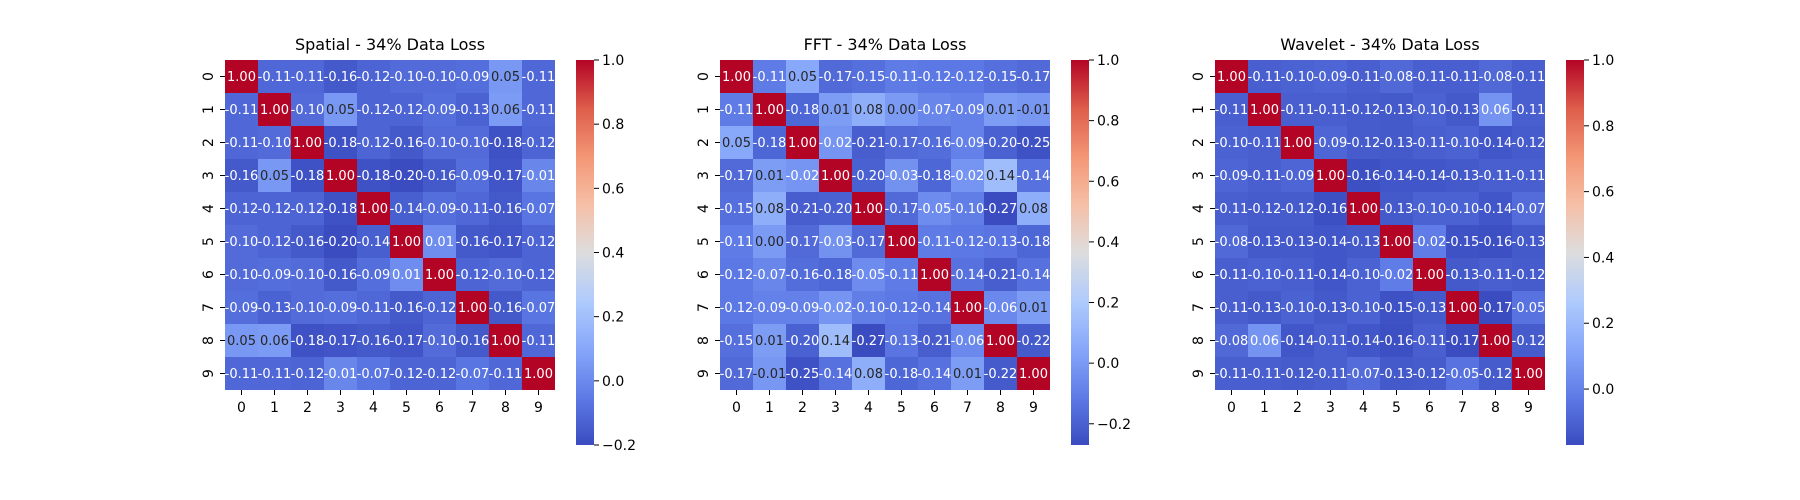  Describe the element at coordinates (835, 341) in the screenshot. I see `cell-value-label: 0.14` at that location.